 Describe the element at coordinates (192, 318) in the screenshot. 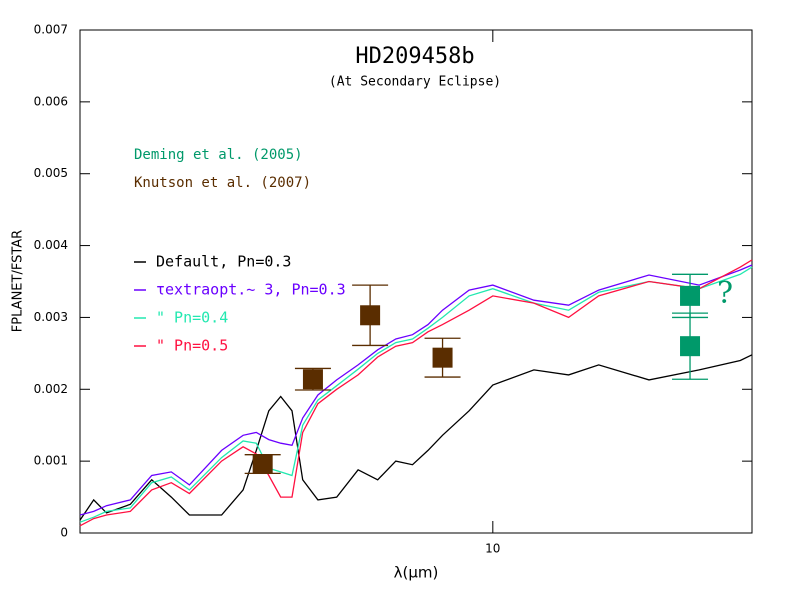

I see `legend-label: " Pn=0.4` at that location.